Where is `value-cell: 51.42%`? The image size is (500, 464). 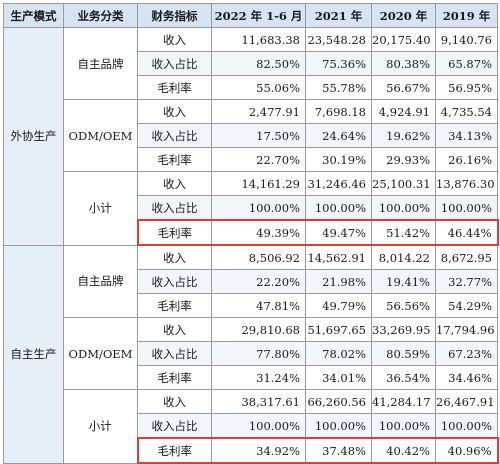 value-cell: 51.42% is located at coordinates (403, 232).